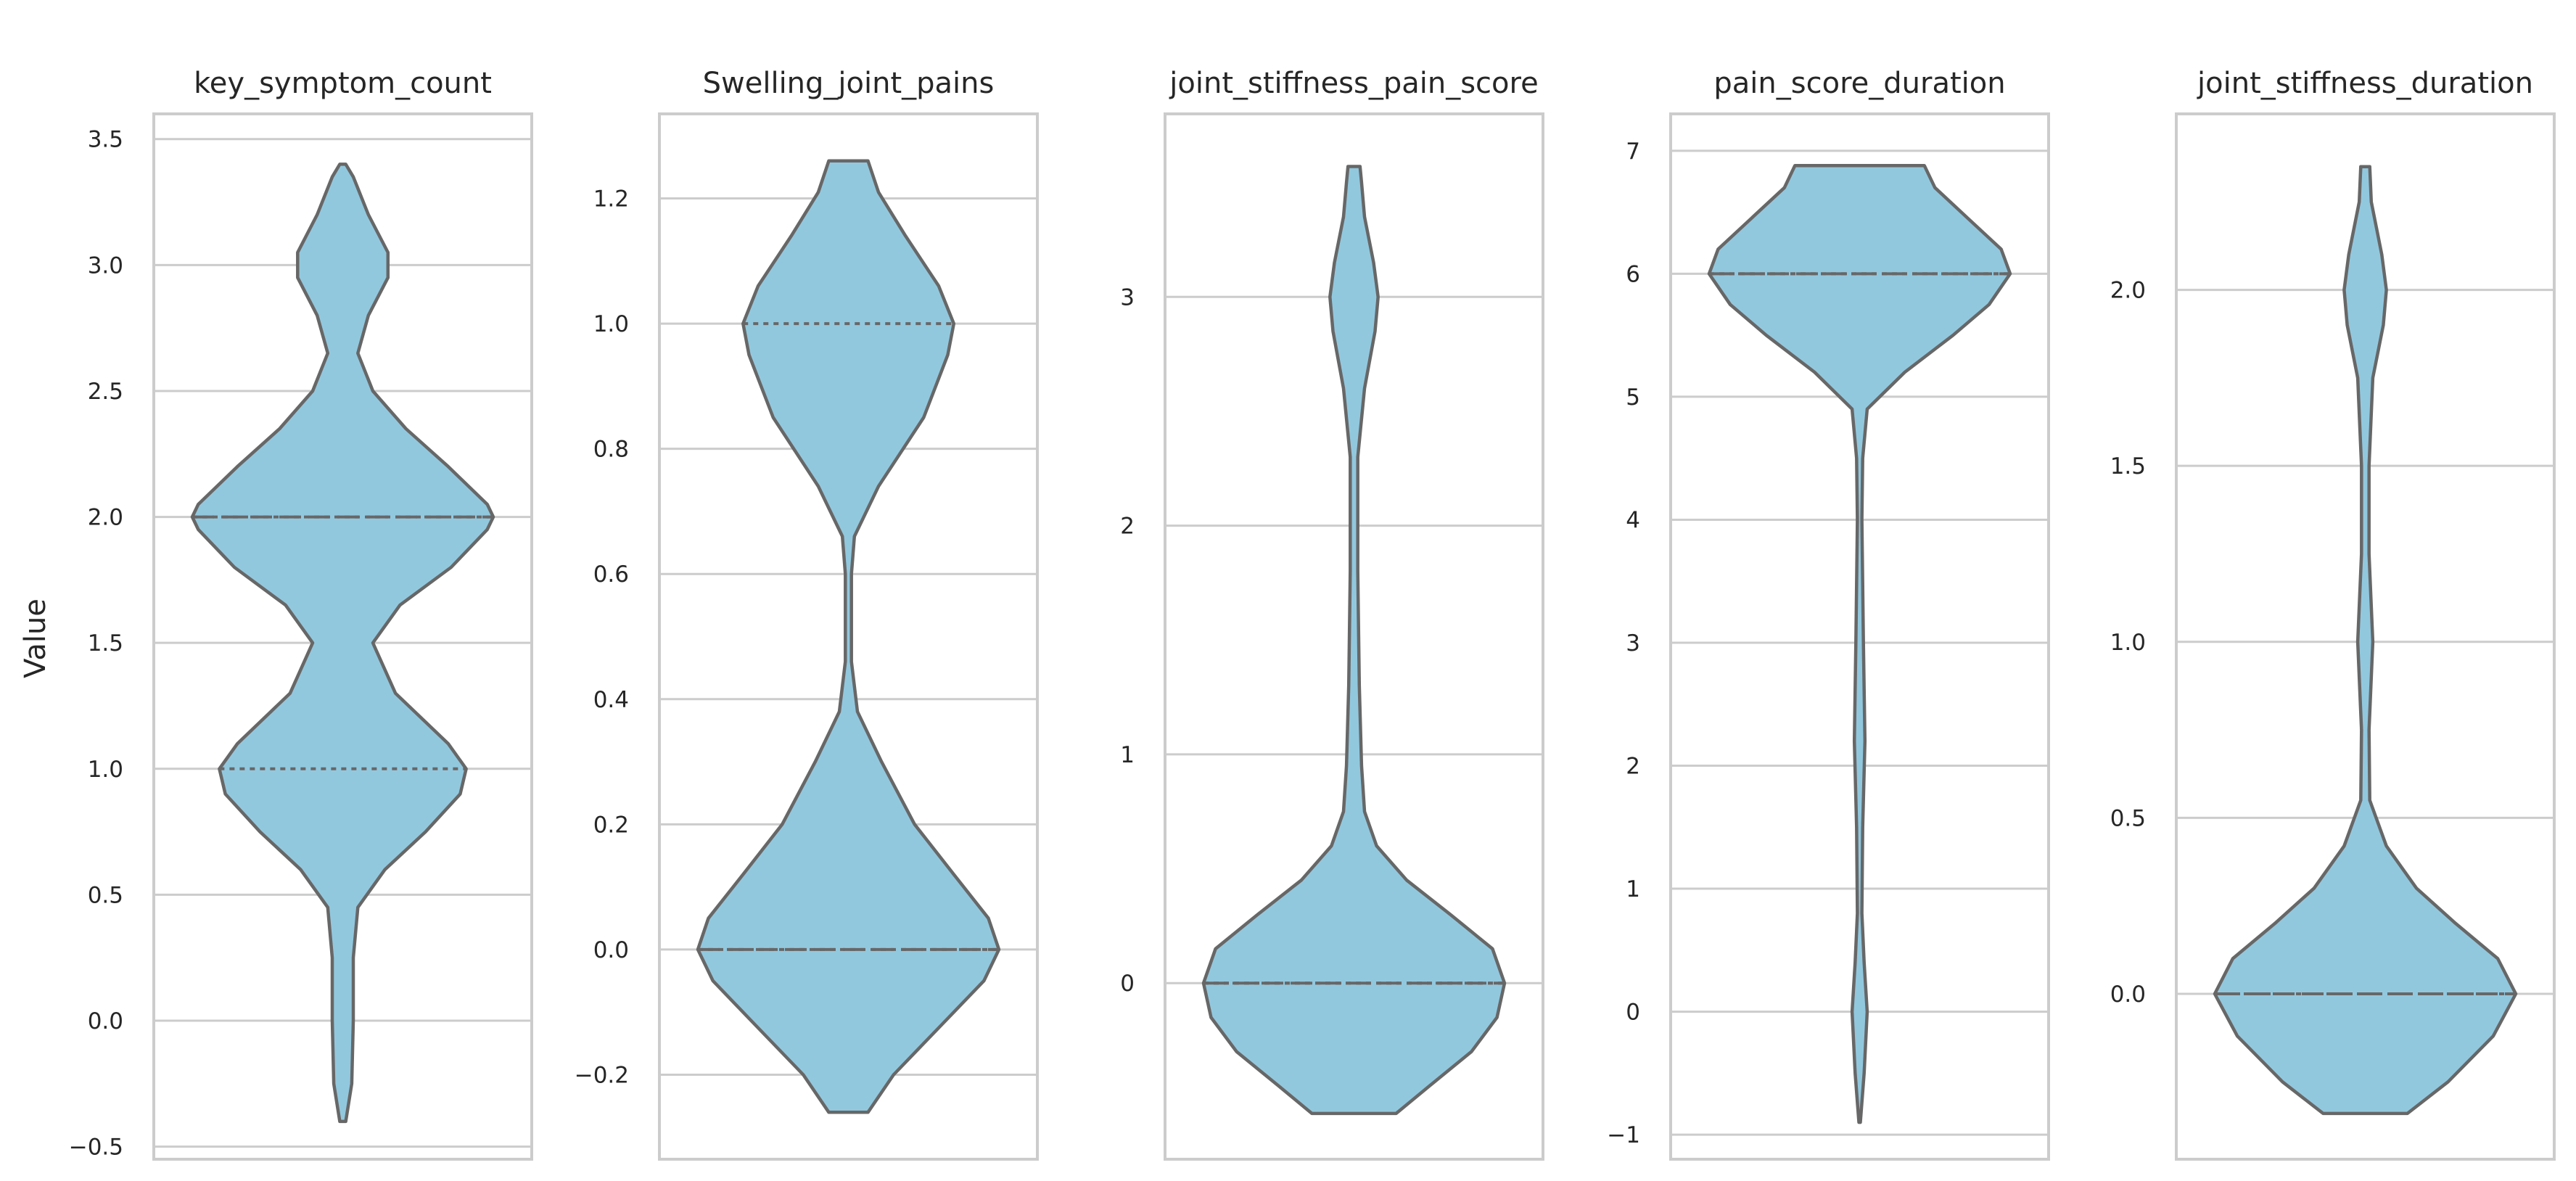 The width and height of the screenshot is (2576, 1181). Describe the element at coordinates (105, 140) in the screenshot. I see `y-tick-label: 3.5` at that location.